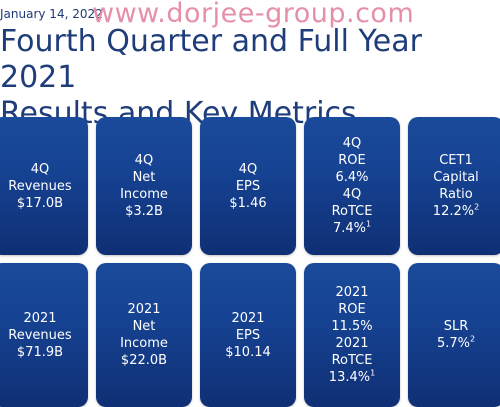 The height and width of the screenshot is (407, 500). I want to click on tile-value-with-footnote: 7.4%1, so click(352, 228).